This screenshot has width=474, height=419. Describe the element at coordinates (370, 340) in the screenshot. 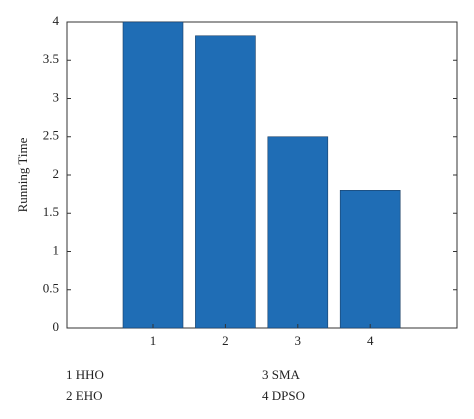

I see `x-tick-label: 4` at that location.